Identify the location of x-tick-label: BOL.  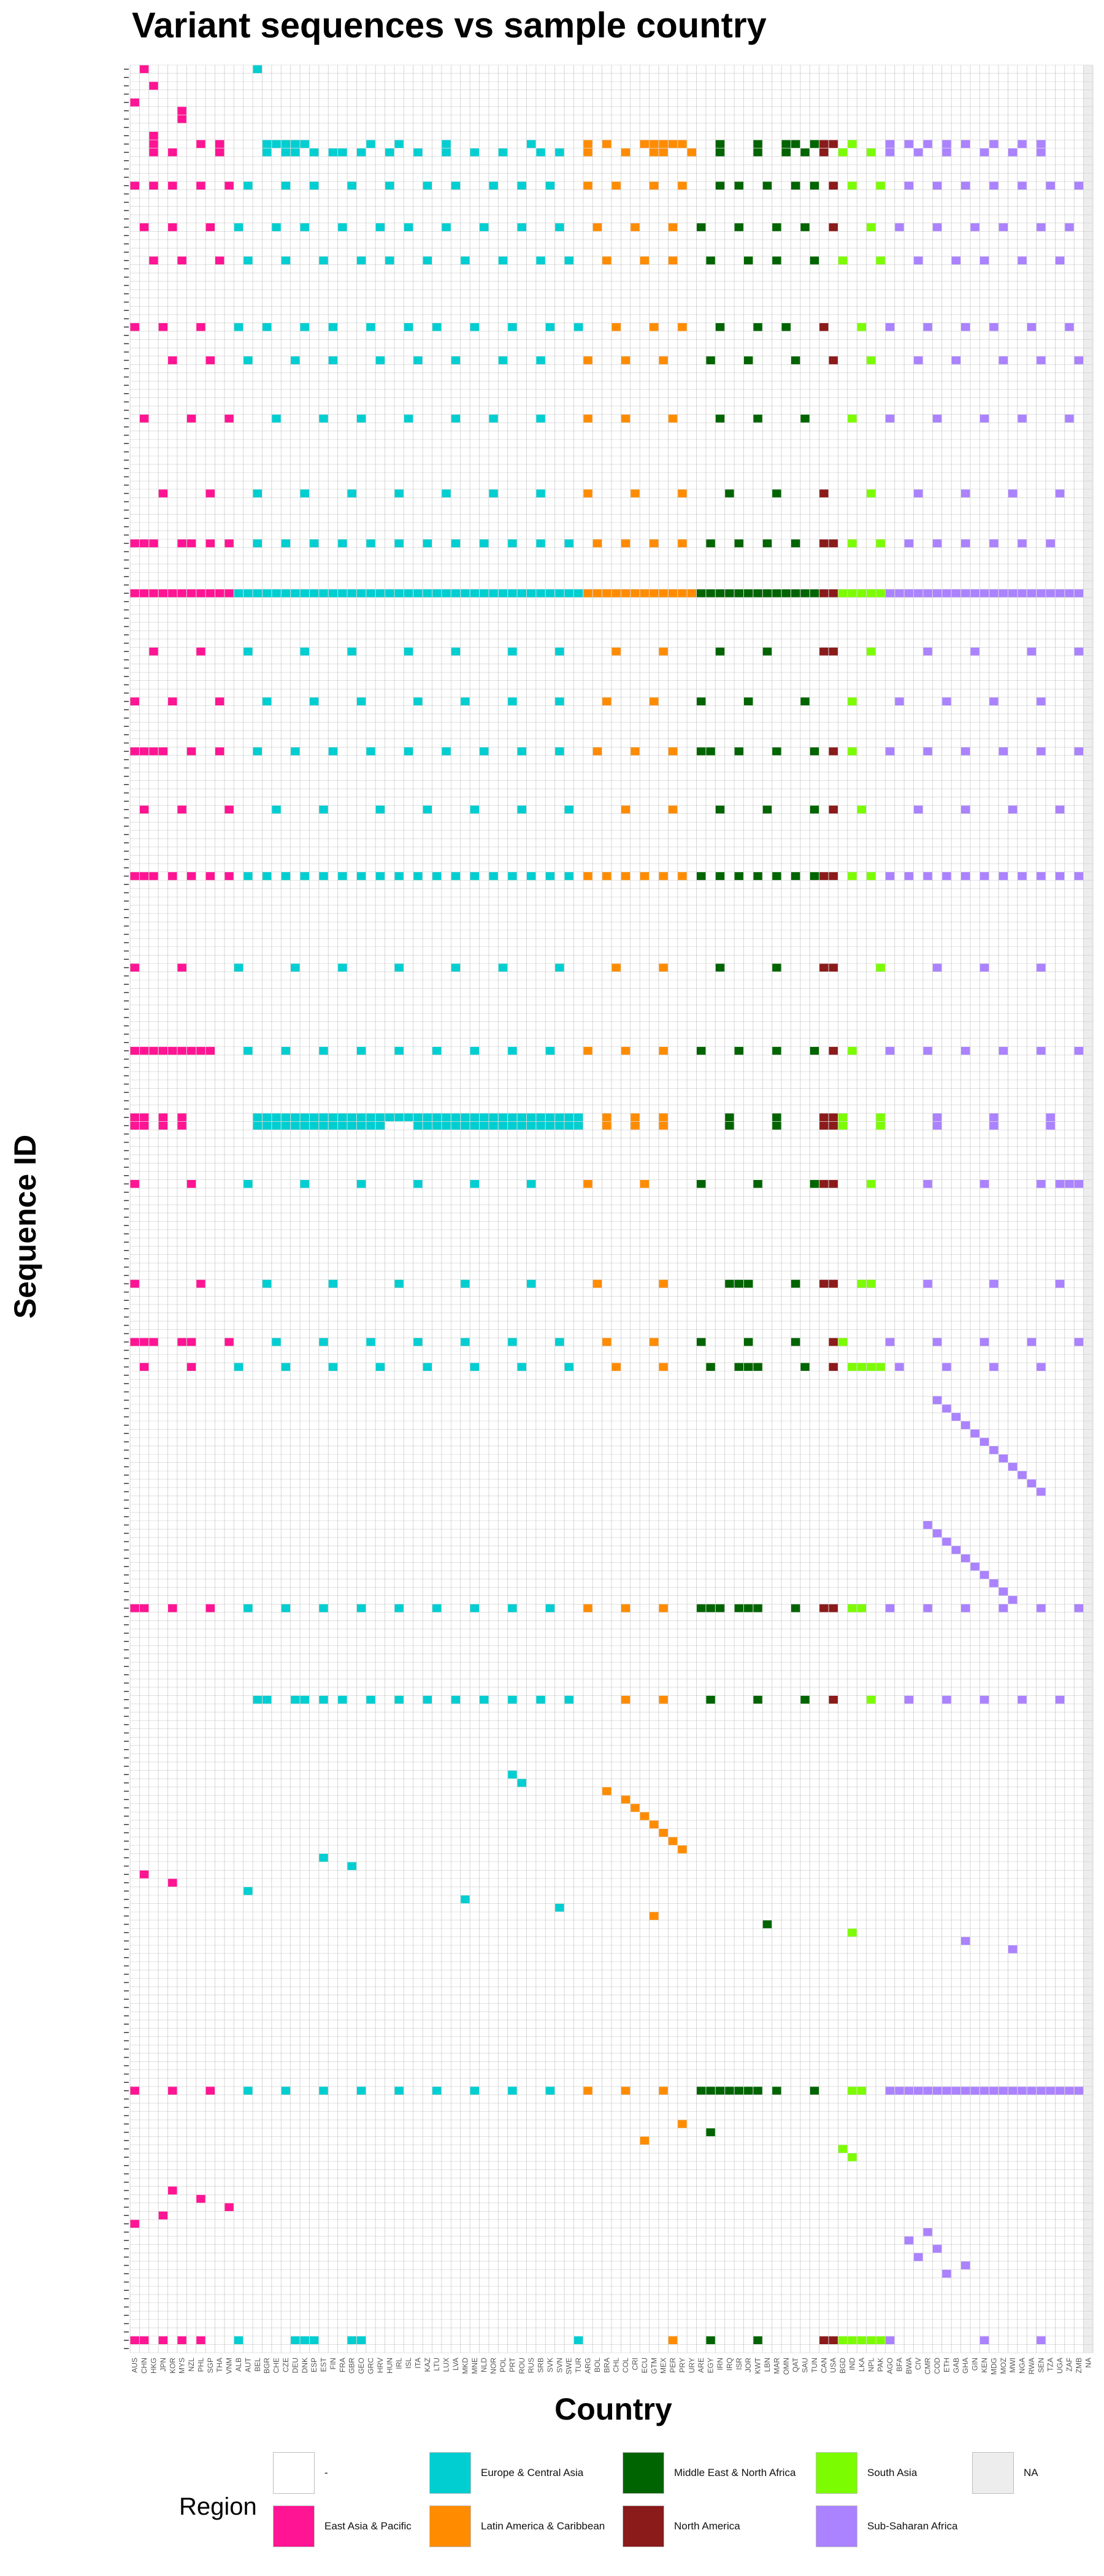
(597, 2365).